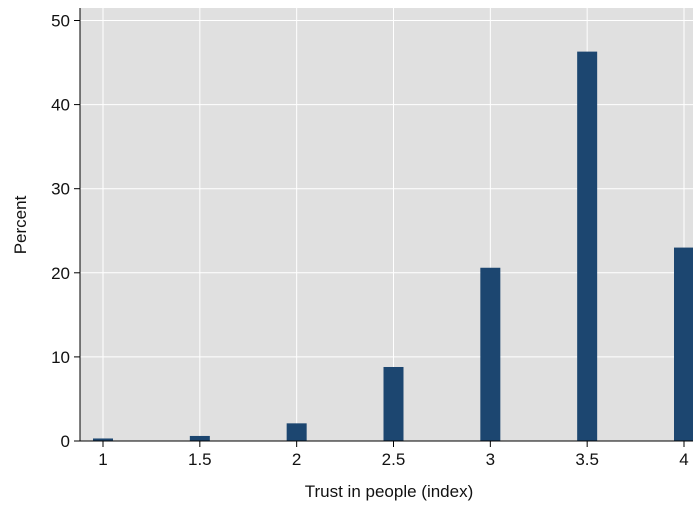  I want to click on y-tick-label: 10, so click(60, 357).